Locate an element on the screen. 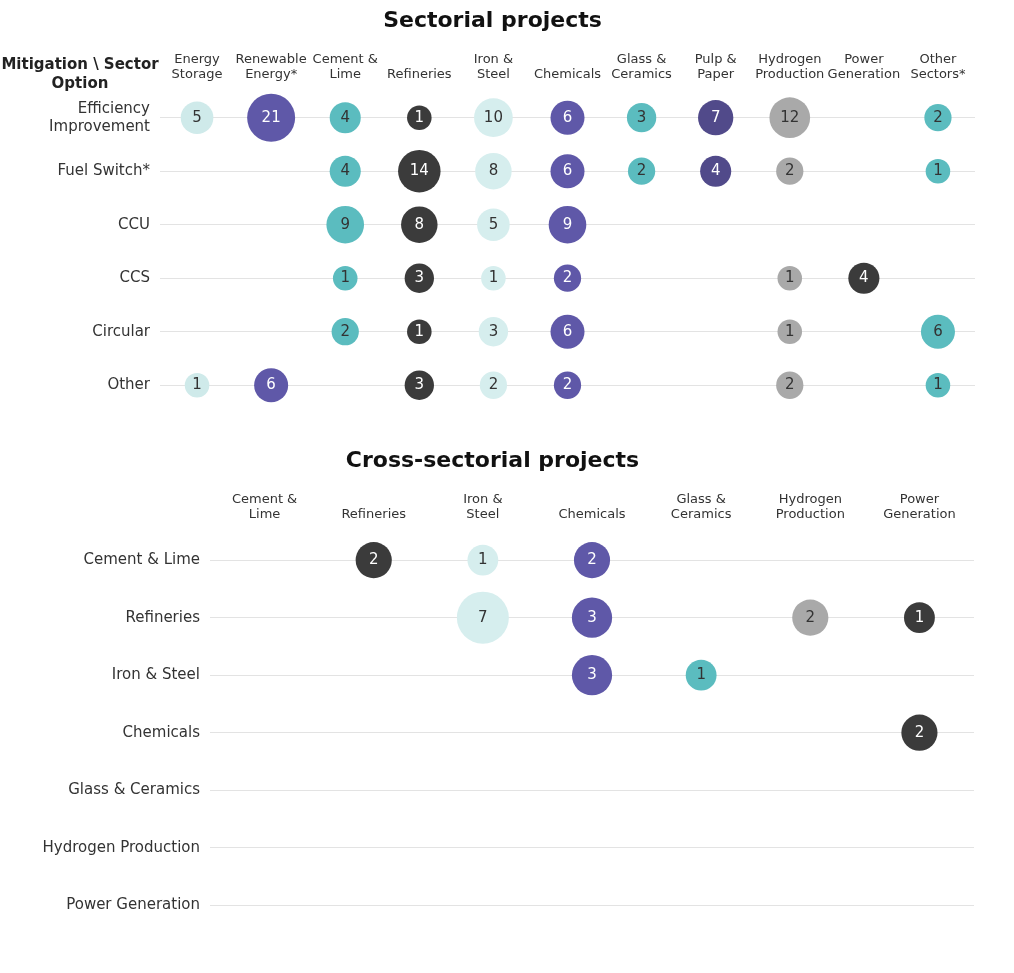 This screenshot has height=973, width=1014. y-tick-label: Glass & Ceramics is located at coordinates (134, 789).